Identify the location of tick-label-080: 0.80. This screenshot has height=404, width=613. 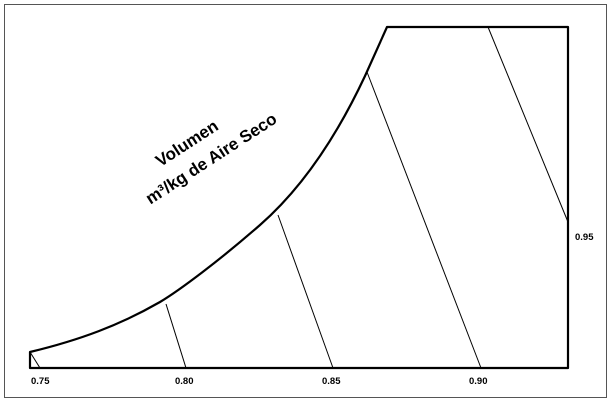
(184, 381).